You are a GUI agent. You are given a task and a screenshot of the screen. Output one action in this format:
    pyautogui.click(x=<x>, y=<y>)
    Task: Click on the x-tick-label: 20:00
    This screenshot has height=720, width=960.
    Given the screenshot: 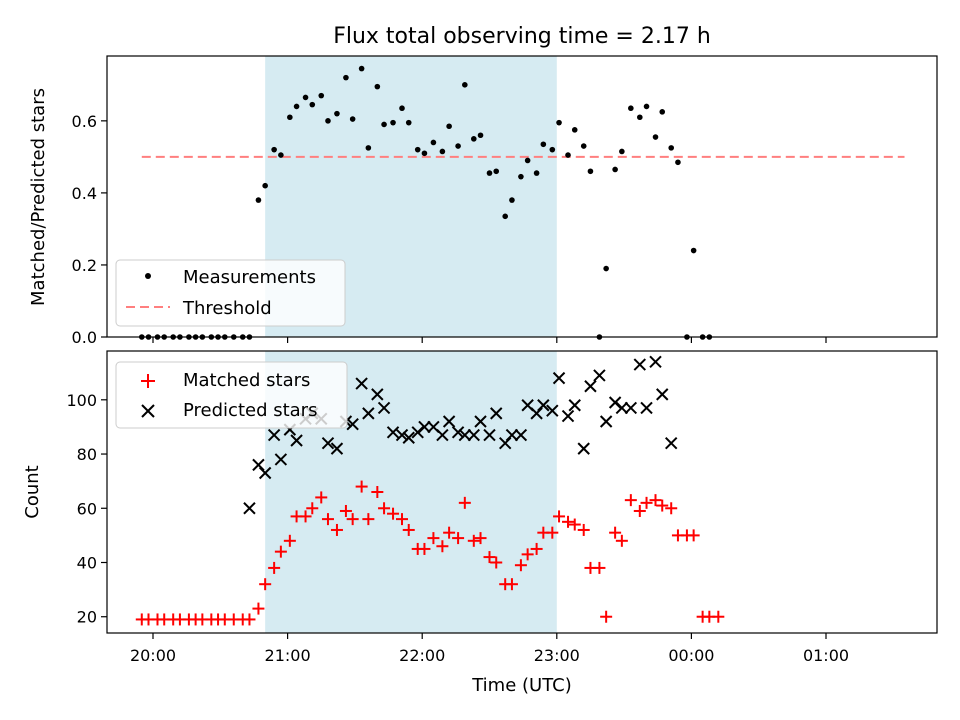 What is the action you would take?
    pyautogui.click(x=153, y=655)
    